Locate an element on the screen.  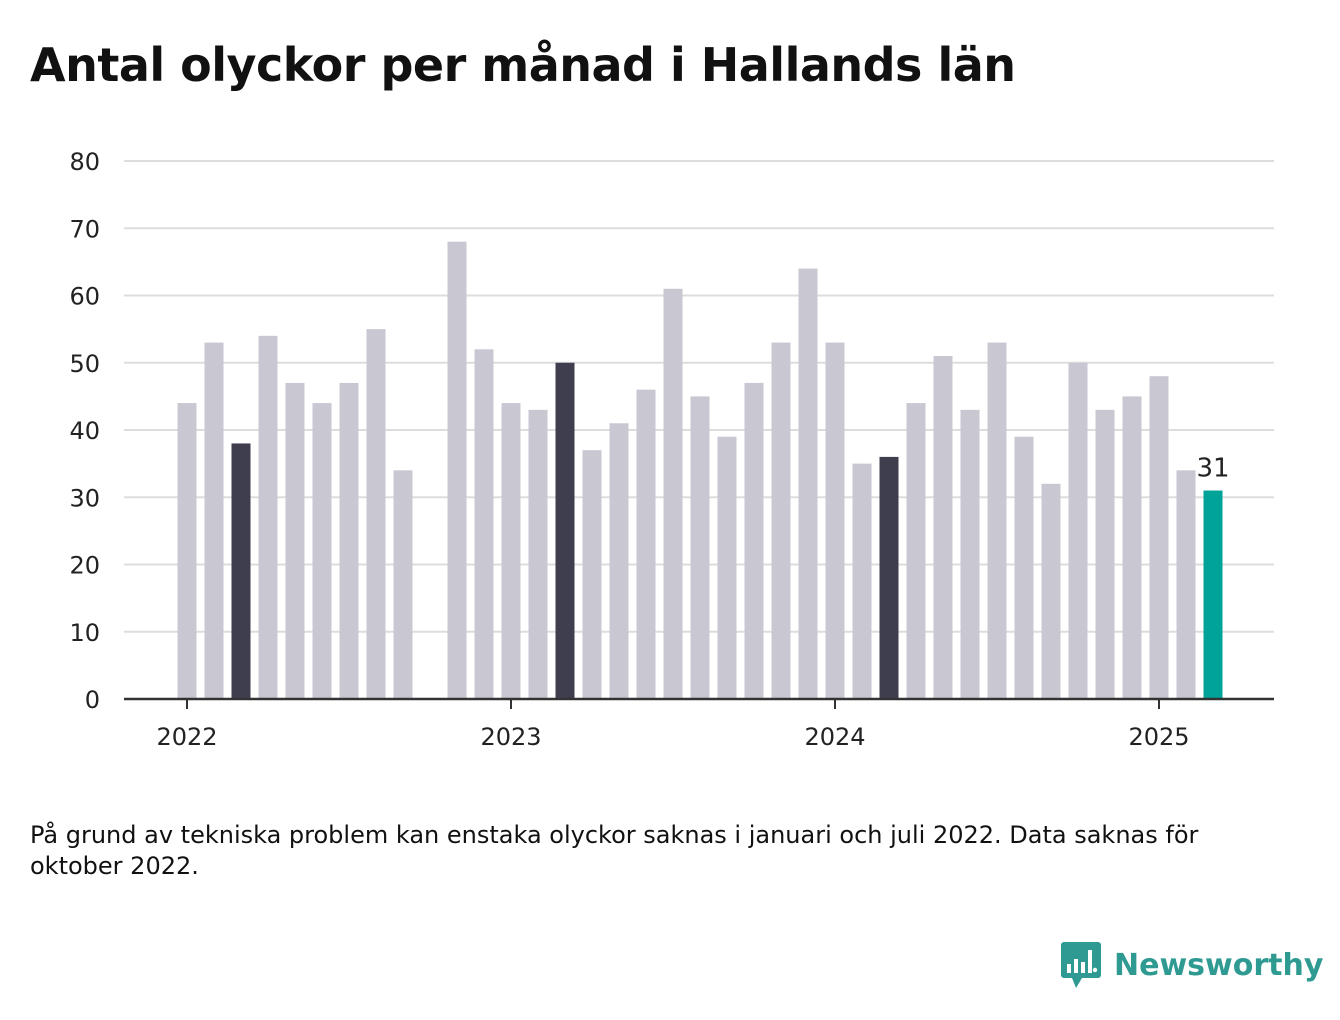
y-tick-label: 0 is located at coordinates (92, 700).